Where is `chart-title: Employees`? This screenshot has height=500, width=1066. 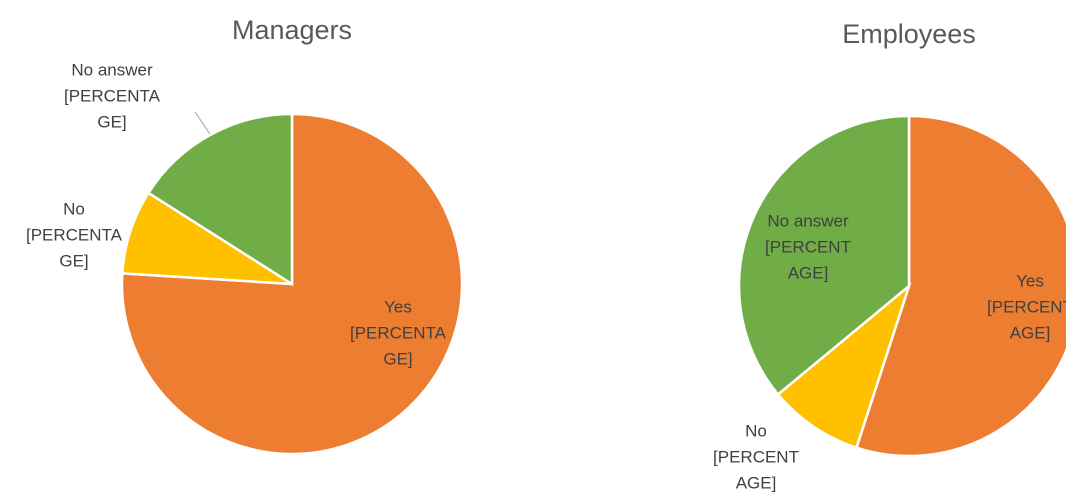 chart-title: Employees is located at coordinates (909, 34).